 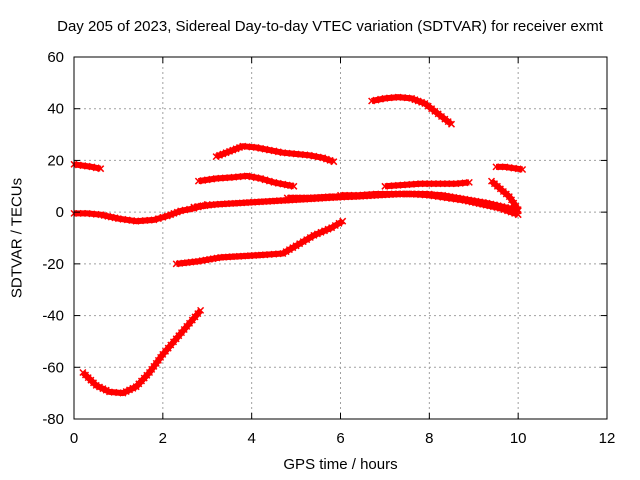 What do you see at coordinates (55, 57) in the screenshot?
I see `y-tick-label: 60` at bounding box center [55, 57].